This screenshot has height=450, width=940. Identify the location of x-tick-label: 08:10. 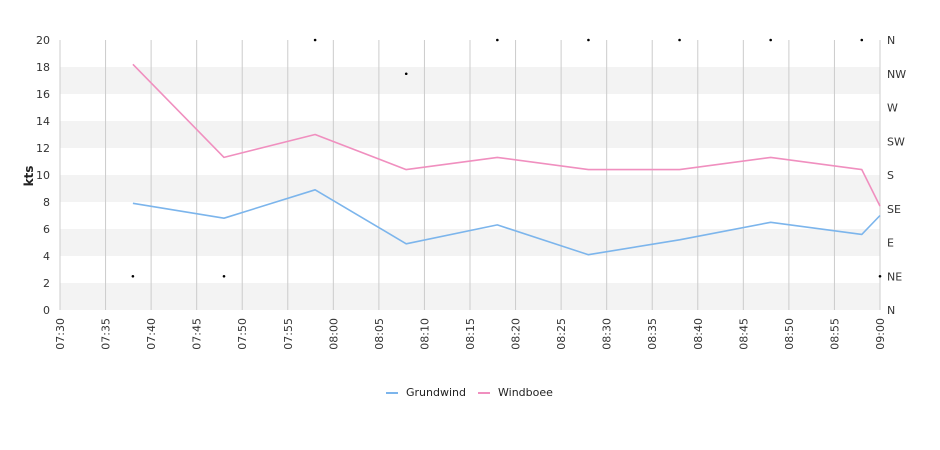
(424, 334).